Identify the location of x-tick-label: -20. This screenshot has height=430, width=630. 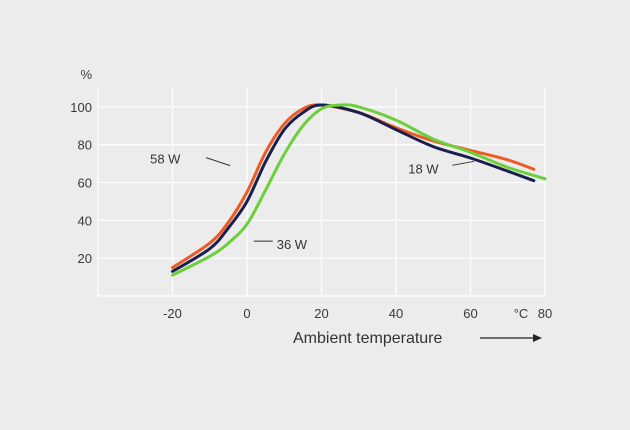
(172, 313).